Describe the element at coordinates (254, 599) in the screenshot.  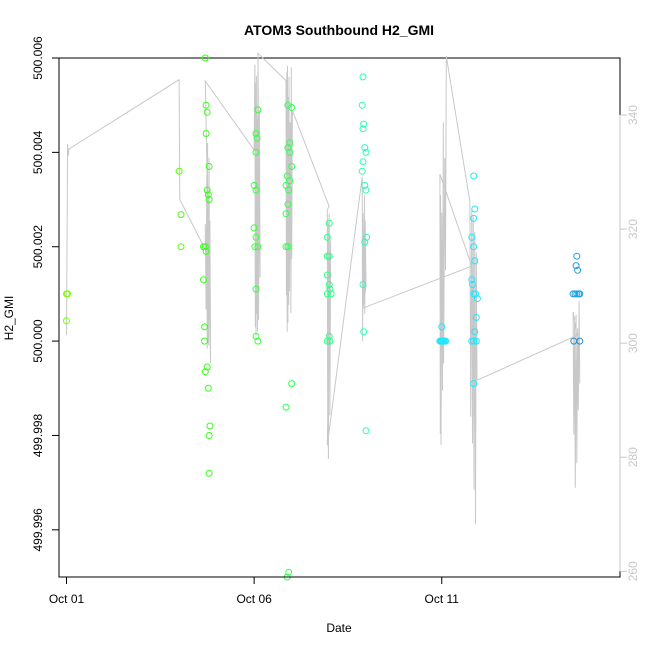
I see `x-tick-label: Oct 06` at that location.